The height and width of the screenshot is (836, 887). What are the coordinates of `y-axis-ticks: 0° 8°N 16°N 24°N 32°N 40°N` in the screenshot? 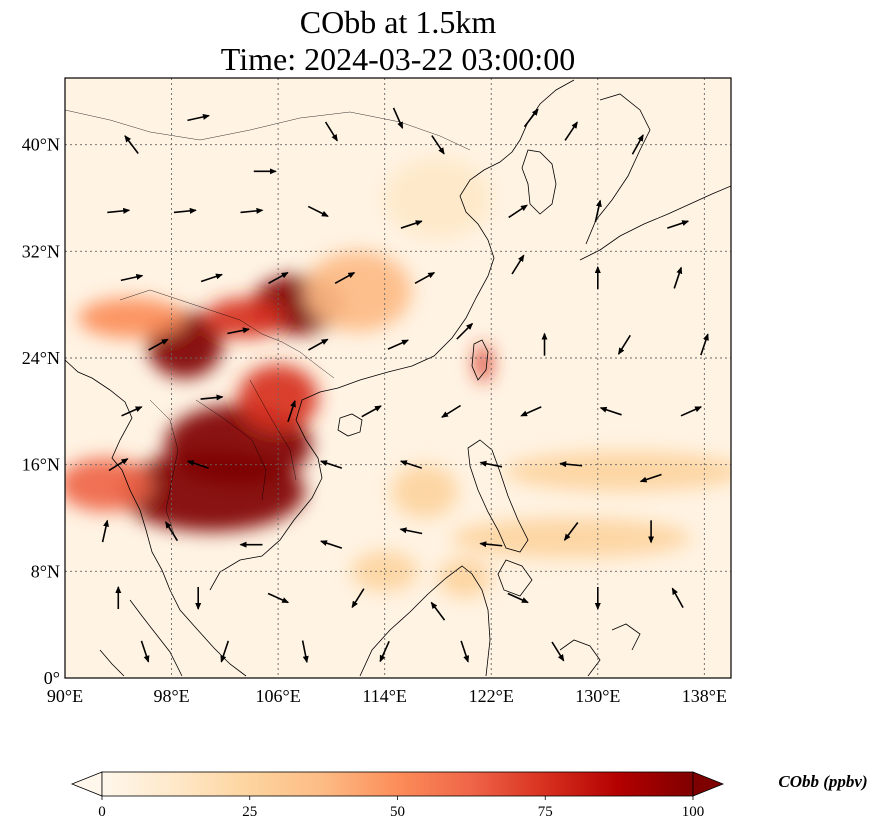 It's located at (41, 411).